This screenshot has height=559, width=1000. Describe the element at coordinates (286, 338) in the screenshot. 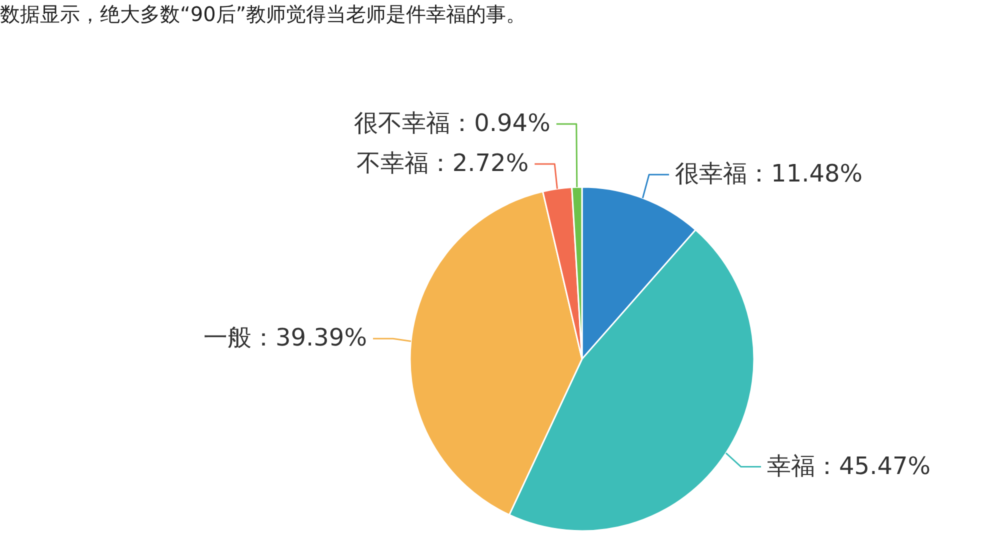

I see `slice-label: 一般：39.39%` at that location.